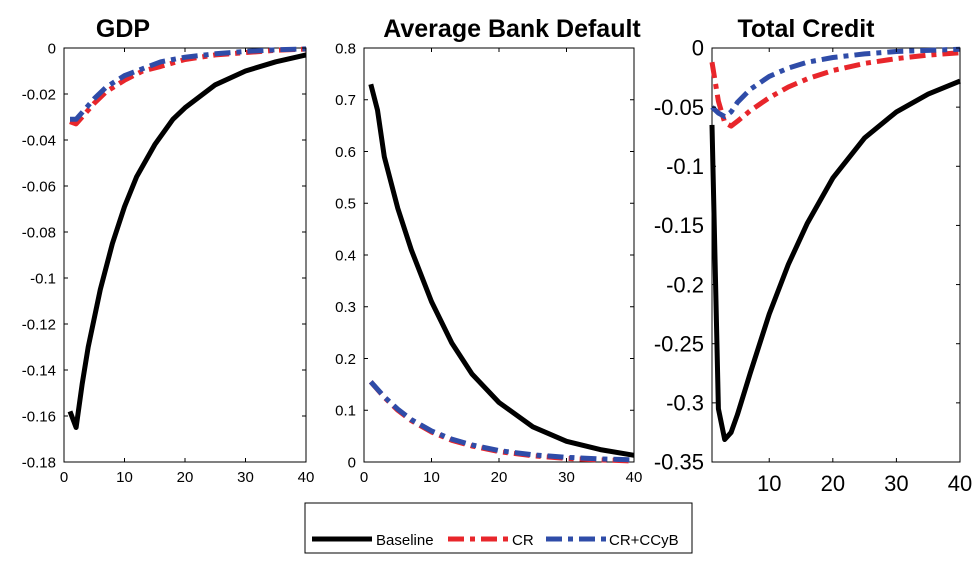  What do you see at coordinates (39, 186) in the screenshot?
I see `y-tick-label: -0.06` at bounding box center [39, 186].